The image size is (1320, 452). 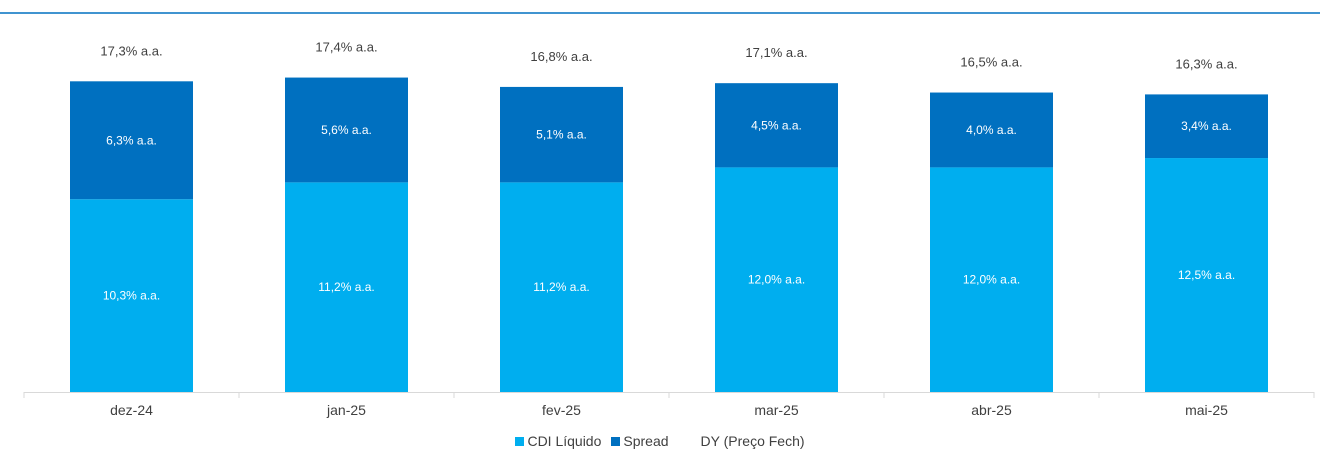 What do you see at coordinates (776, 52) in the screenshot?
I see `label-dy-mar-25: 17,1% a.a.` at bounding box center [776, 52].